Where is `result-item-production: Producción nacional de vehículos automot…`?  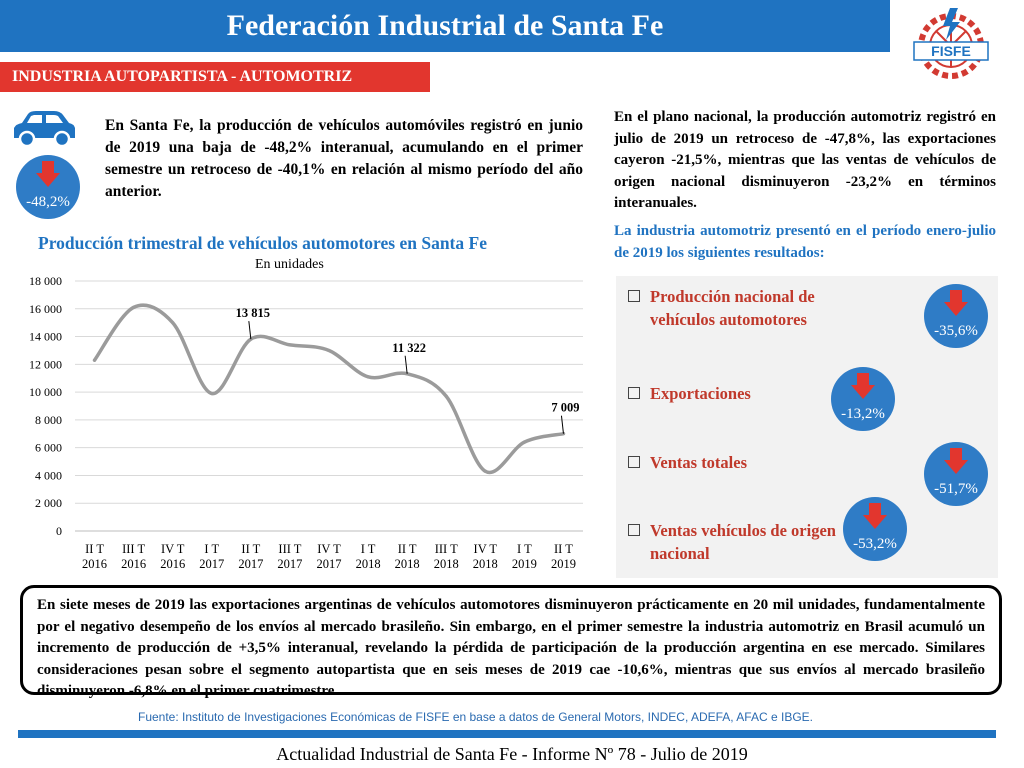
result-item-production: Producción nacional de vehículos automot… is located at coordinates (744, 308).